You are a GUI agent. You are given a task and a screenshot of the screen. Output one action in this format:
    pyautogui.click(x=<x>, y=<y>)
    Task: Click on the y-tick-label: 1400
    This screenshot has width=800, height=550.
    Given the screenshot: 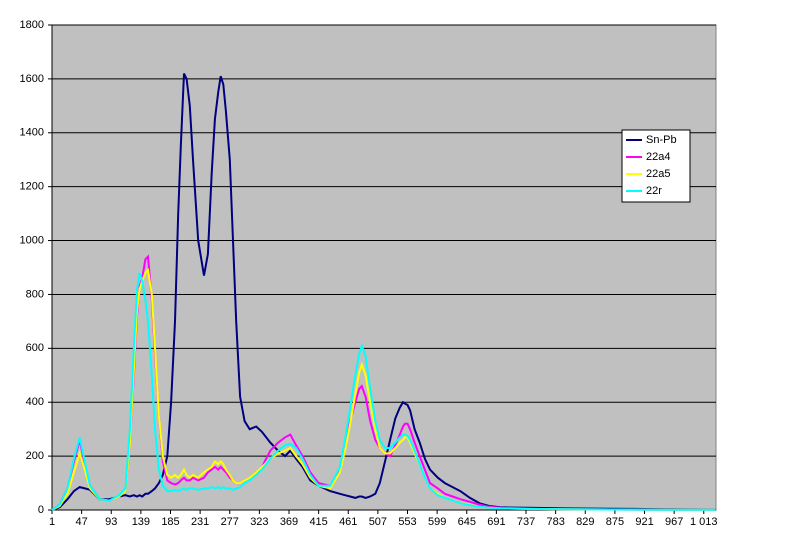 What is the action you would take?
    pyautogui.click(x=32, y=133)
    